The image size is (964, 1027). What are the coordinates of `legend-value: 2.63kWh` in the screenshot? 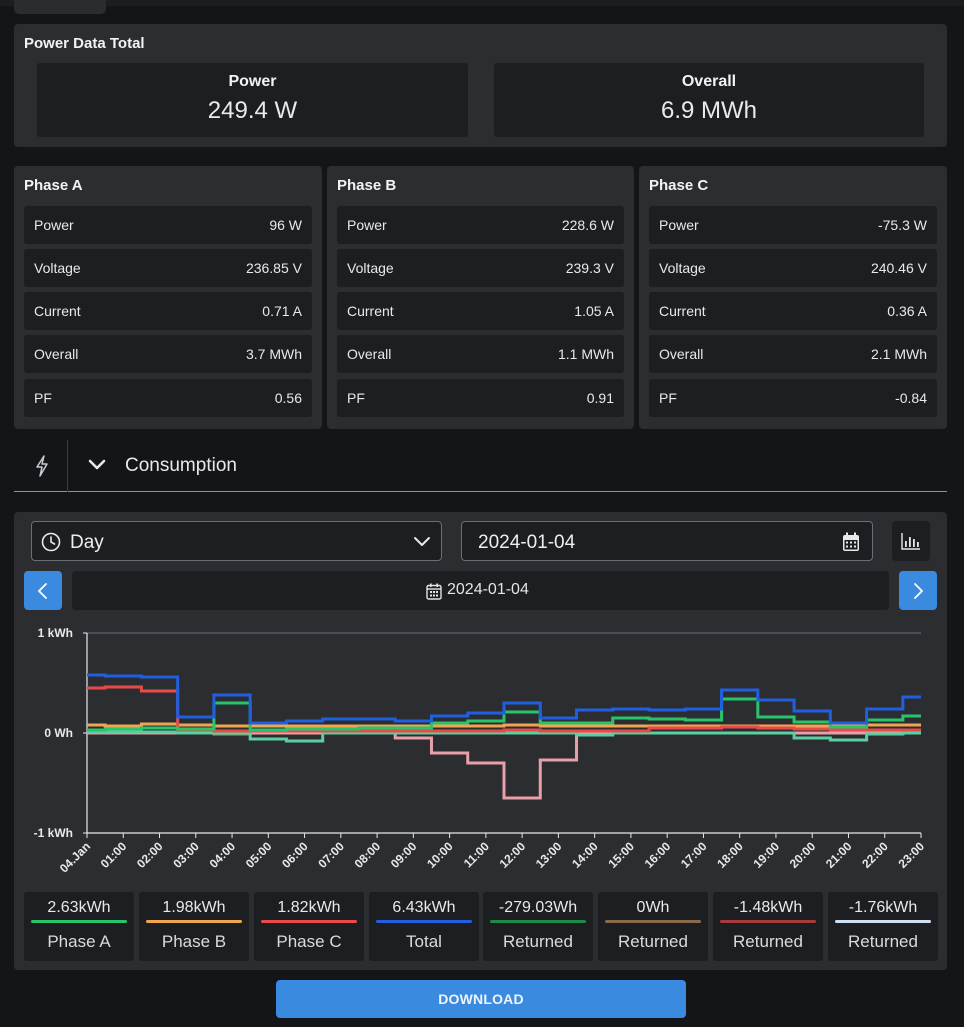 It's located at (79, 907).